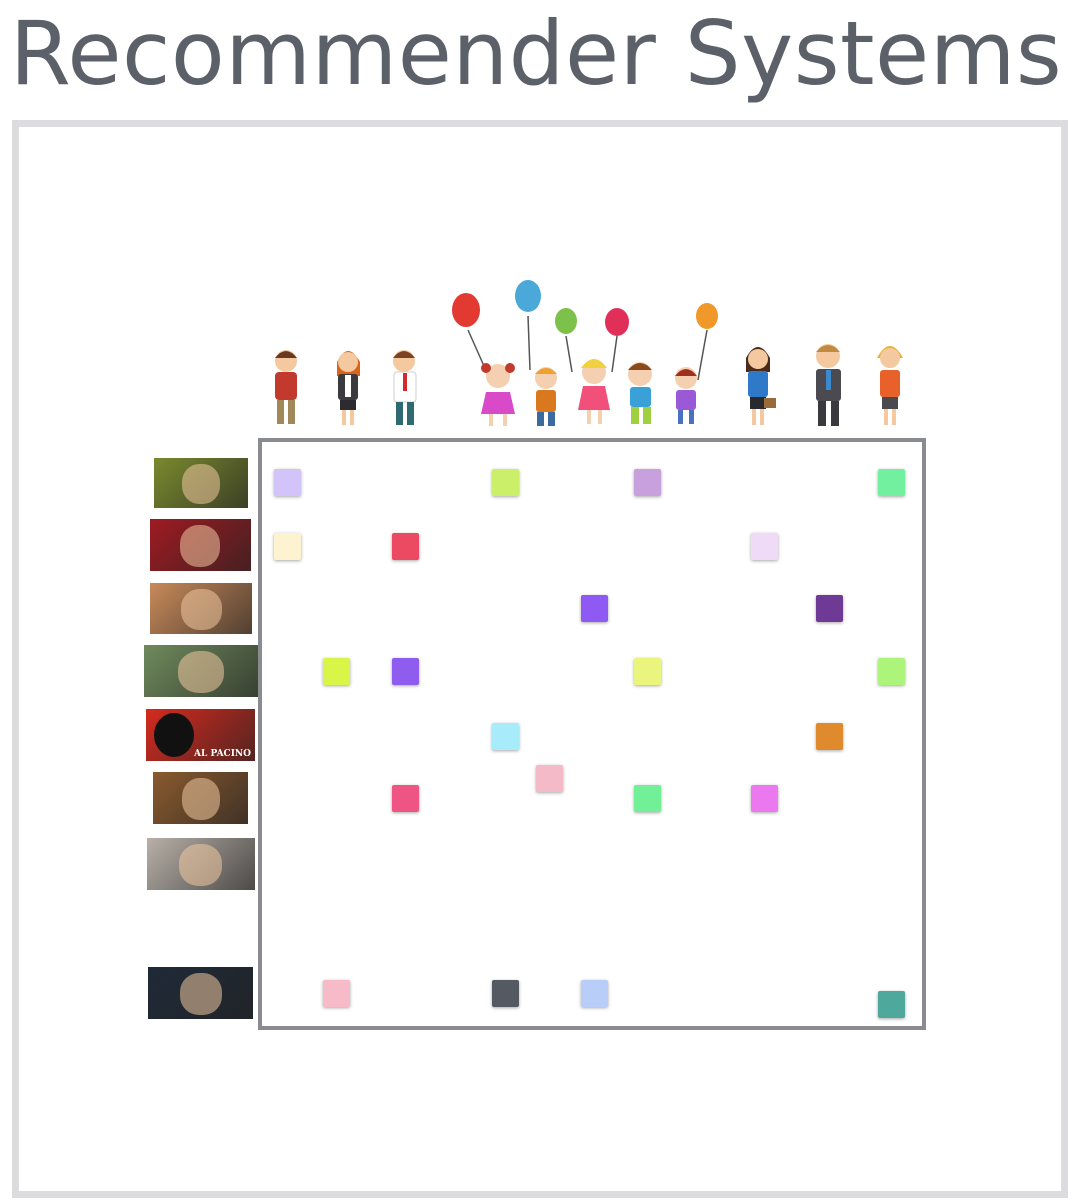 Image resolution: width=1072 pixels, height=1200 pixels. What do you see at coordinates (761, 386) in the screenshot?
I see `woman-briefcase-icon` at bounding box center [761, 386].